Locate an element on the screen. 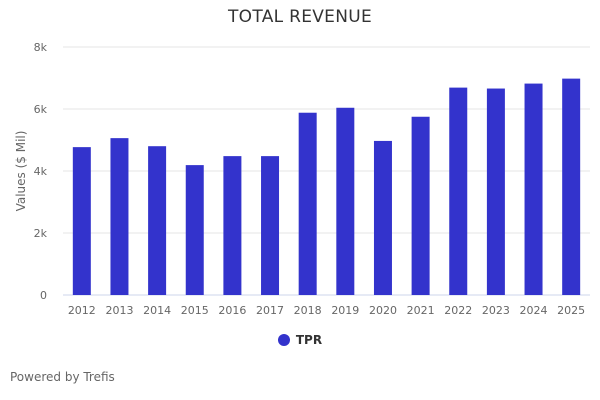  bar-2019 is located at coordinates (345, 201).